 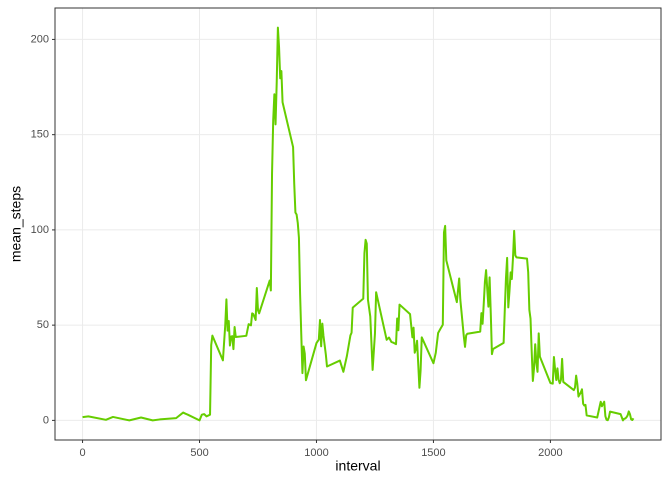 What do you see at coordinates (40, 135) in the screenshot?
I see `y-tick-label: 150` at bounding box center [40, 135].